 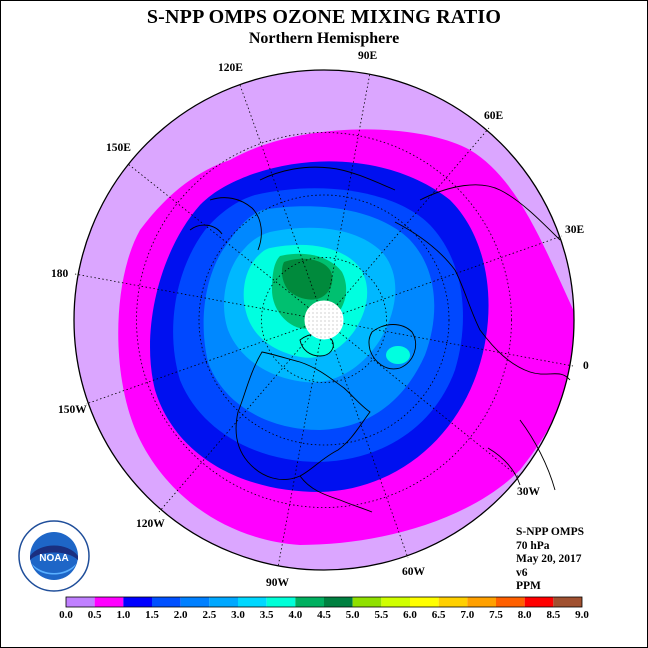 What do you see at coordinates (521, 455) in the screenshot?
I see `africa-coast` at bounding box center [521, 455].